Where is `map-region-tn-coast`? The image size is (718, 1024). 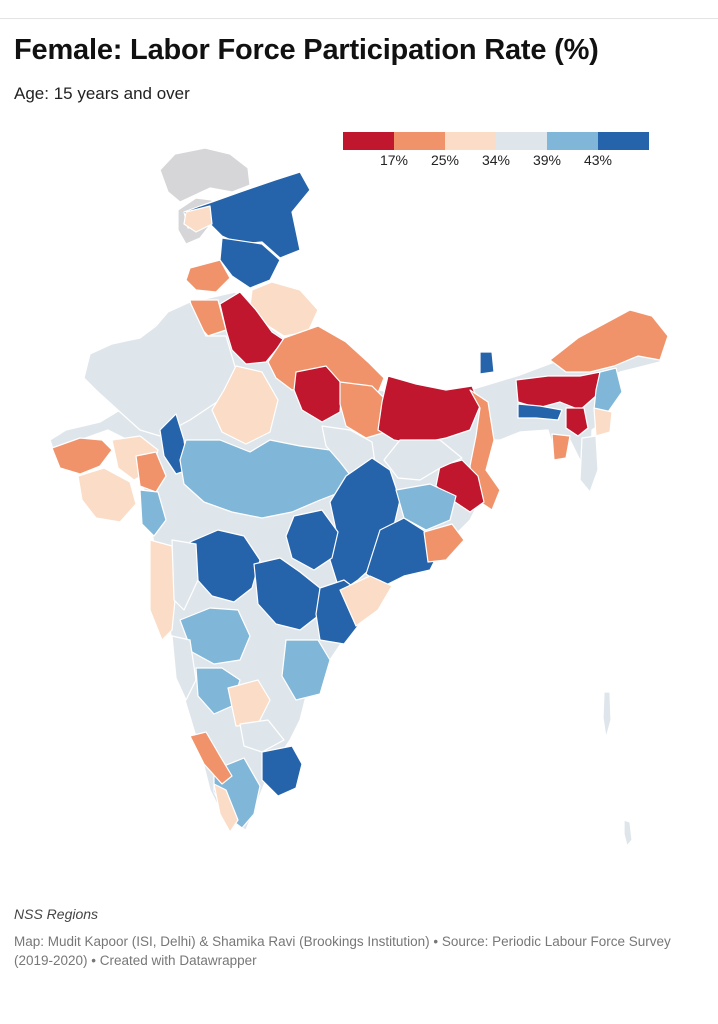
map-region-tn-coast is located at coordinates (262, 736).